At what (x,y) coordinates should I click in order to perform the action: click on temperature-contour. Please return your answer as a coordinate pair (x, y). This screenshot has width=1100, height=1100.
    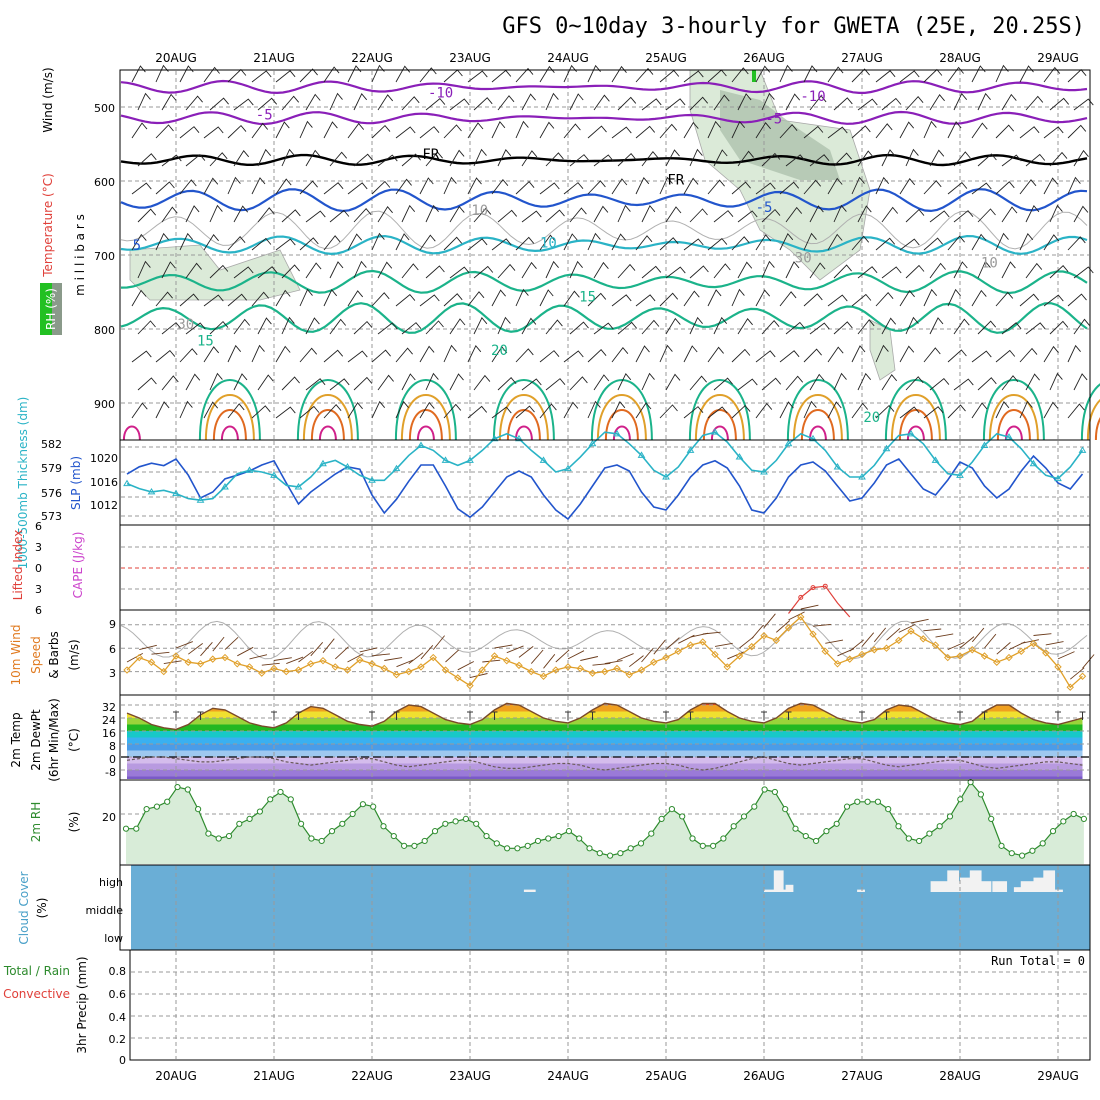
    Looking at the image, I should click on (604, 87).